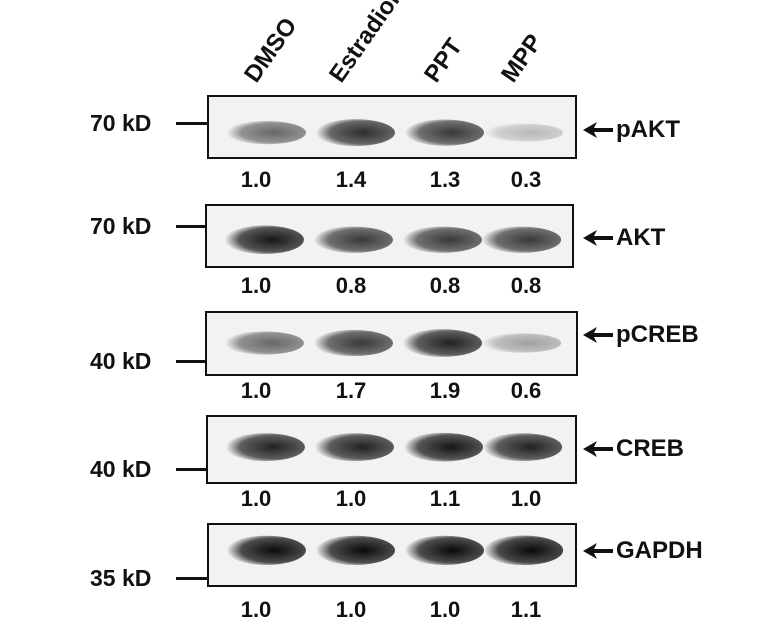  Describe the element at coordinates (526, 390) in the screenshot. I see `ratio-pcreb-mpp: 0.6` at that location.